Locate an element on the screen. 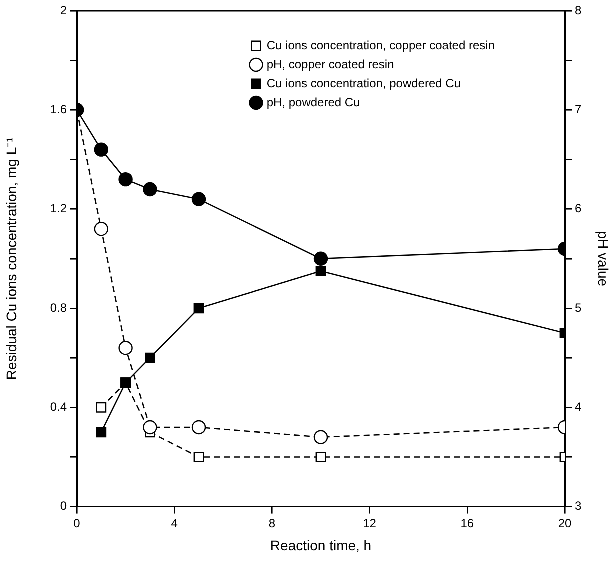 This screenshot has height=563, width=615. x-tick-label: 20 is located at coordinates (565, 523).